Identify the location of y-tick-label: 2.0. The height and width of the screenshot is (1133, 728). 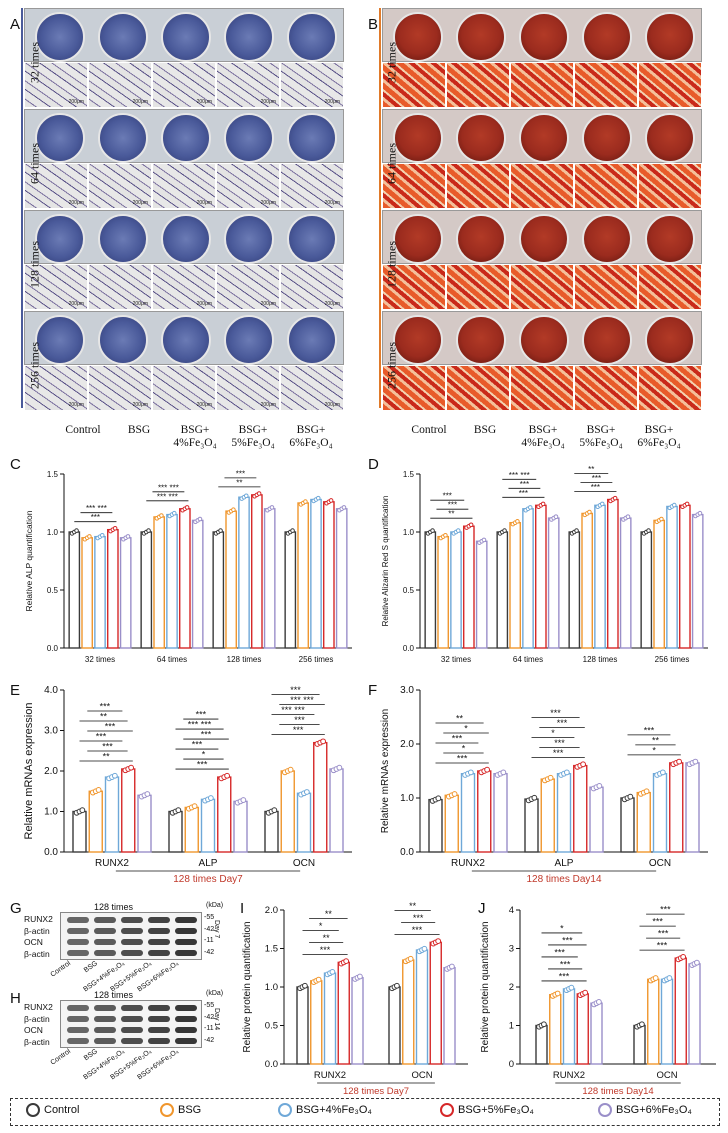
(271, 910).